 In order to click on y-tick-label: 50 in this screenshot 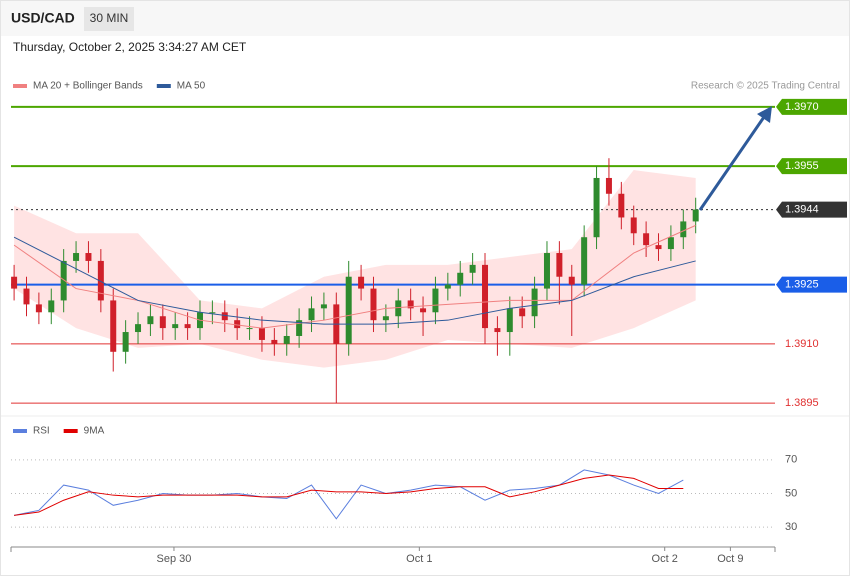, I will do `click(791, 493)`.